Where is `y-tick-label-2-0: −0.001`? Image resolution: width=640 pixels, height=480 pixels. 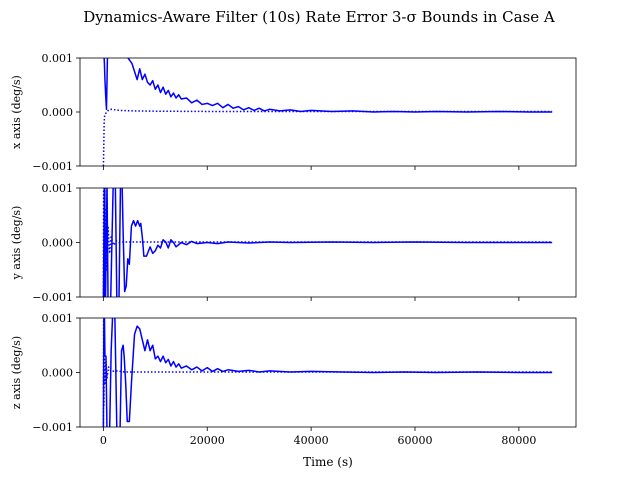
y-tick-label-2-0: −0.001 is located at coordinates (52, 427).